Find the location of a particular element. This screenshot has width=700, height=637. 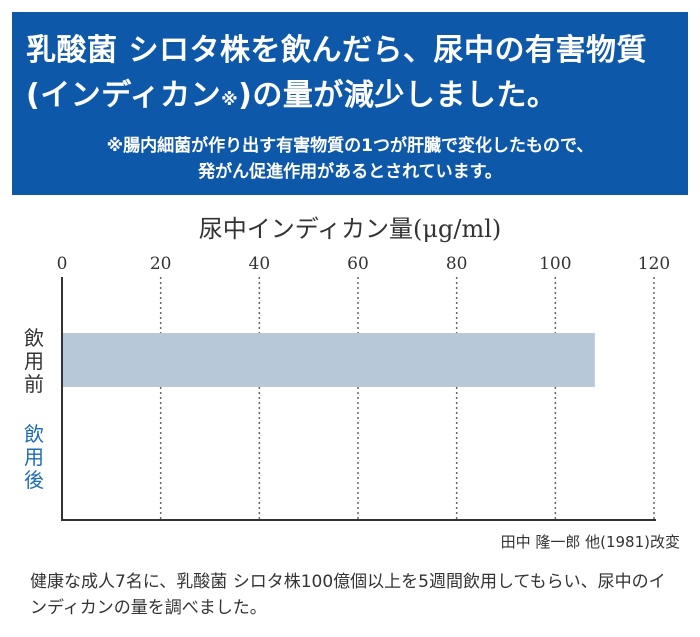

x-tick-label: 20 is located at coordinates (161, 264).